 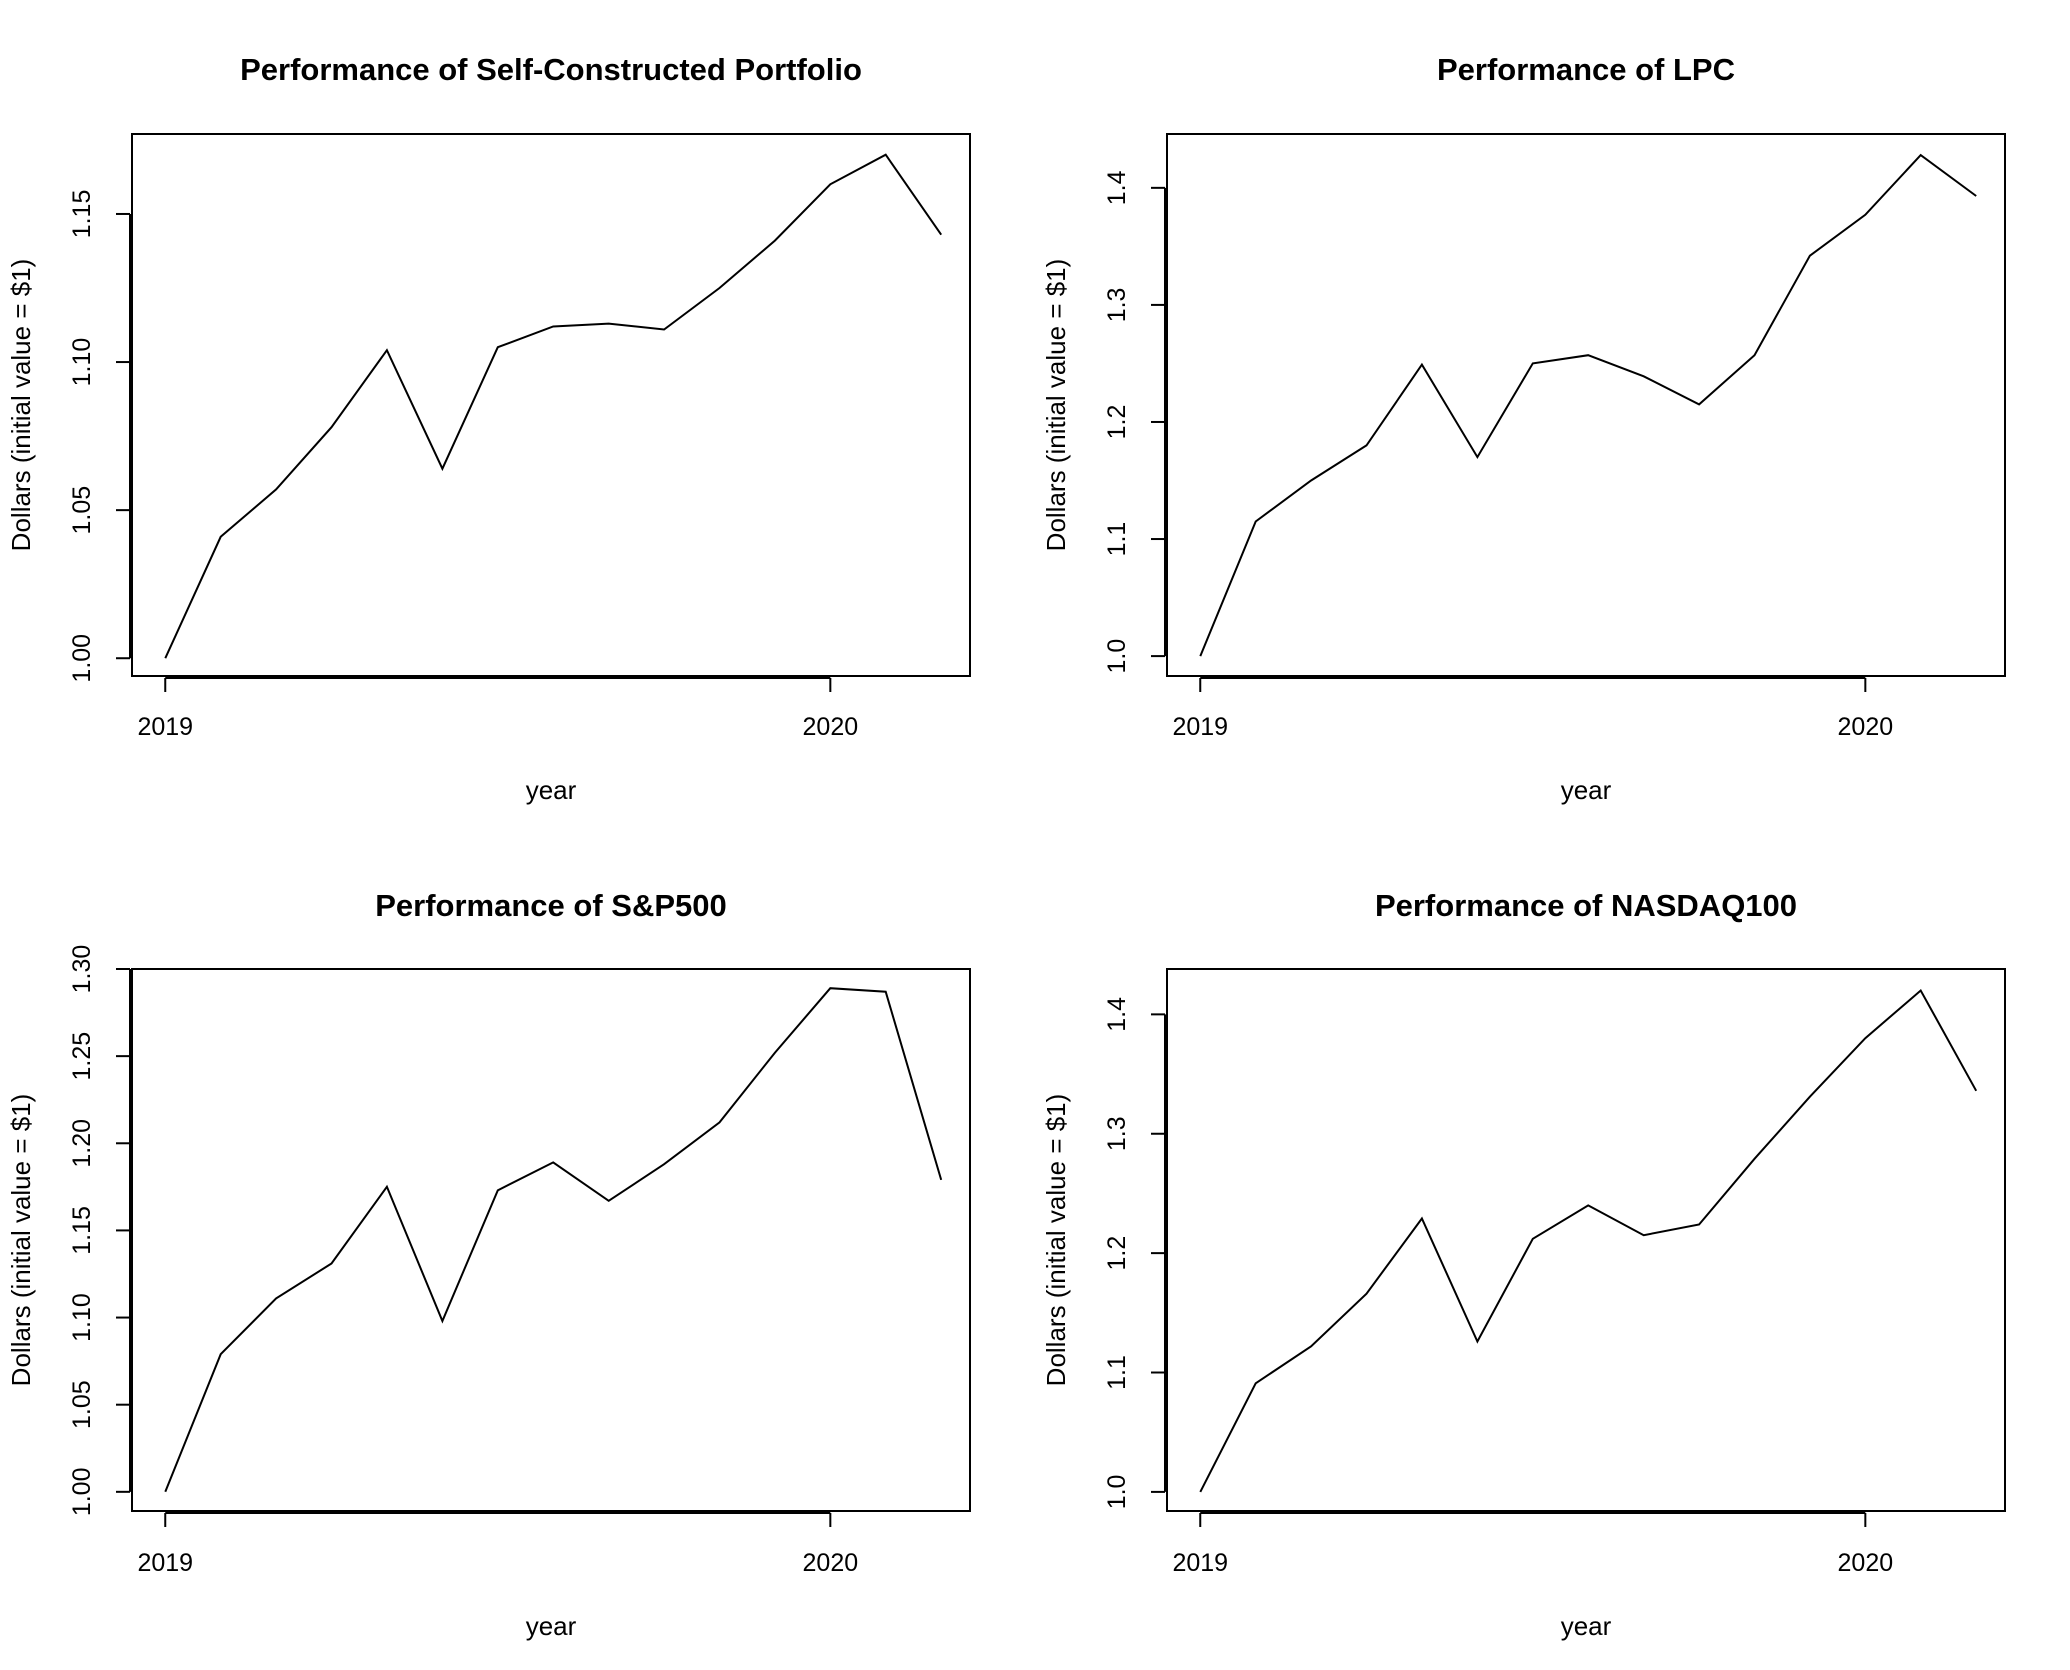 I want to click on y-tick-label: 1.20, so click(x=82, y=1143).